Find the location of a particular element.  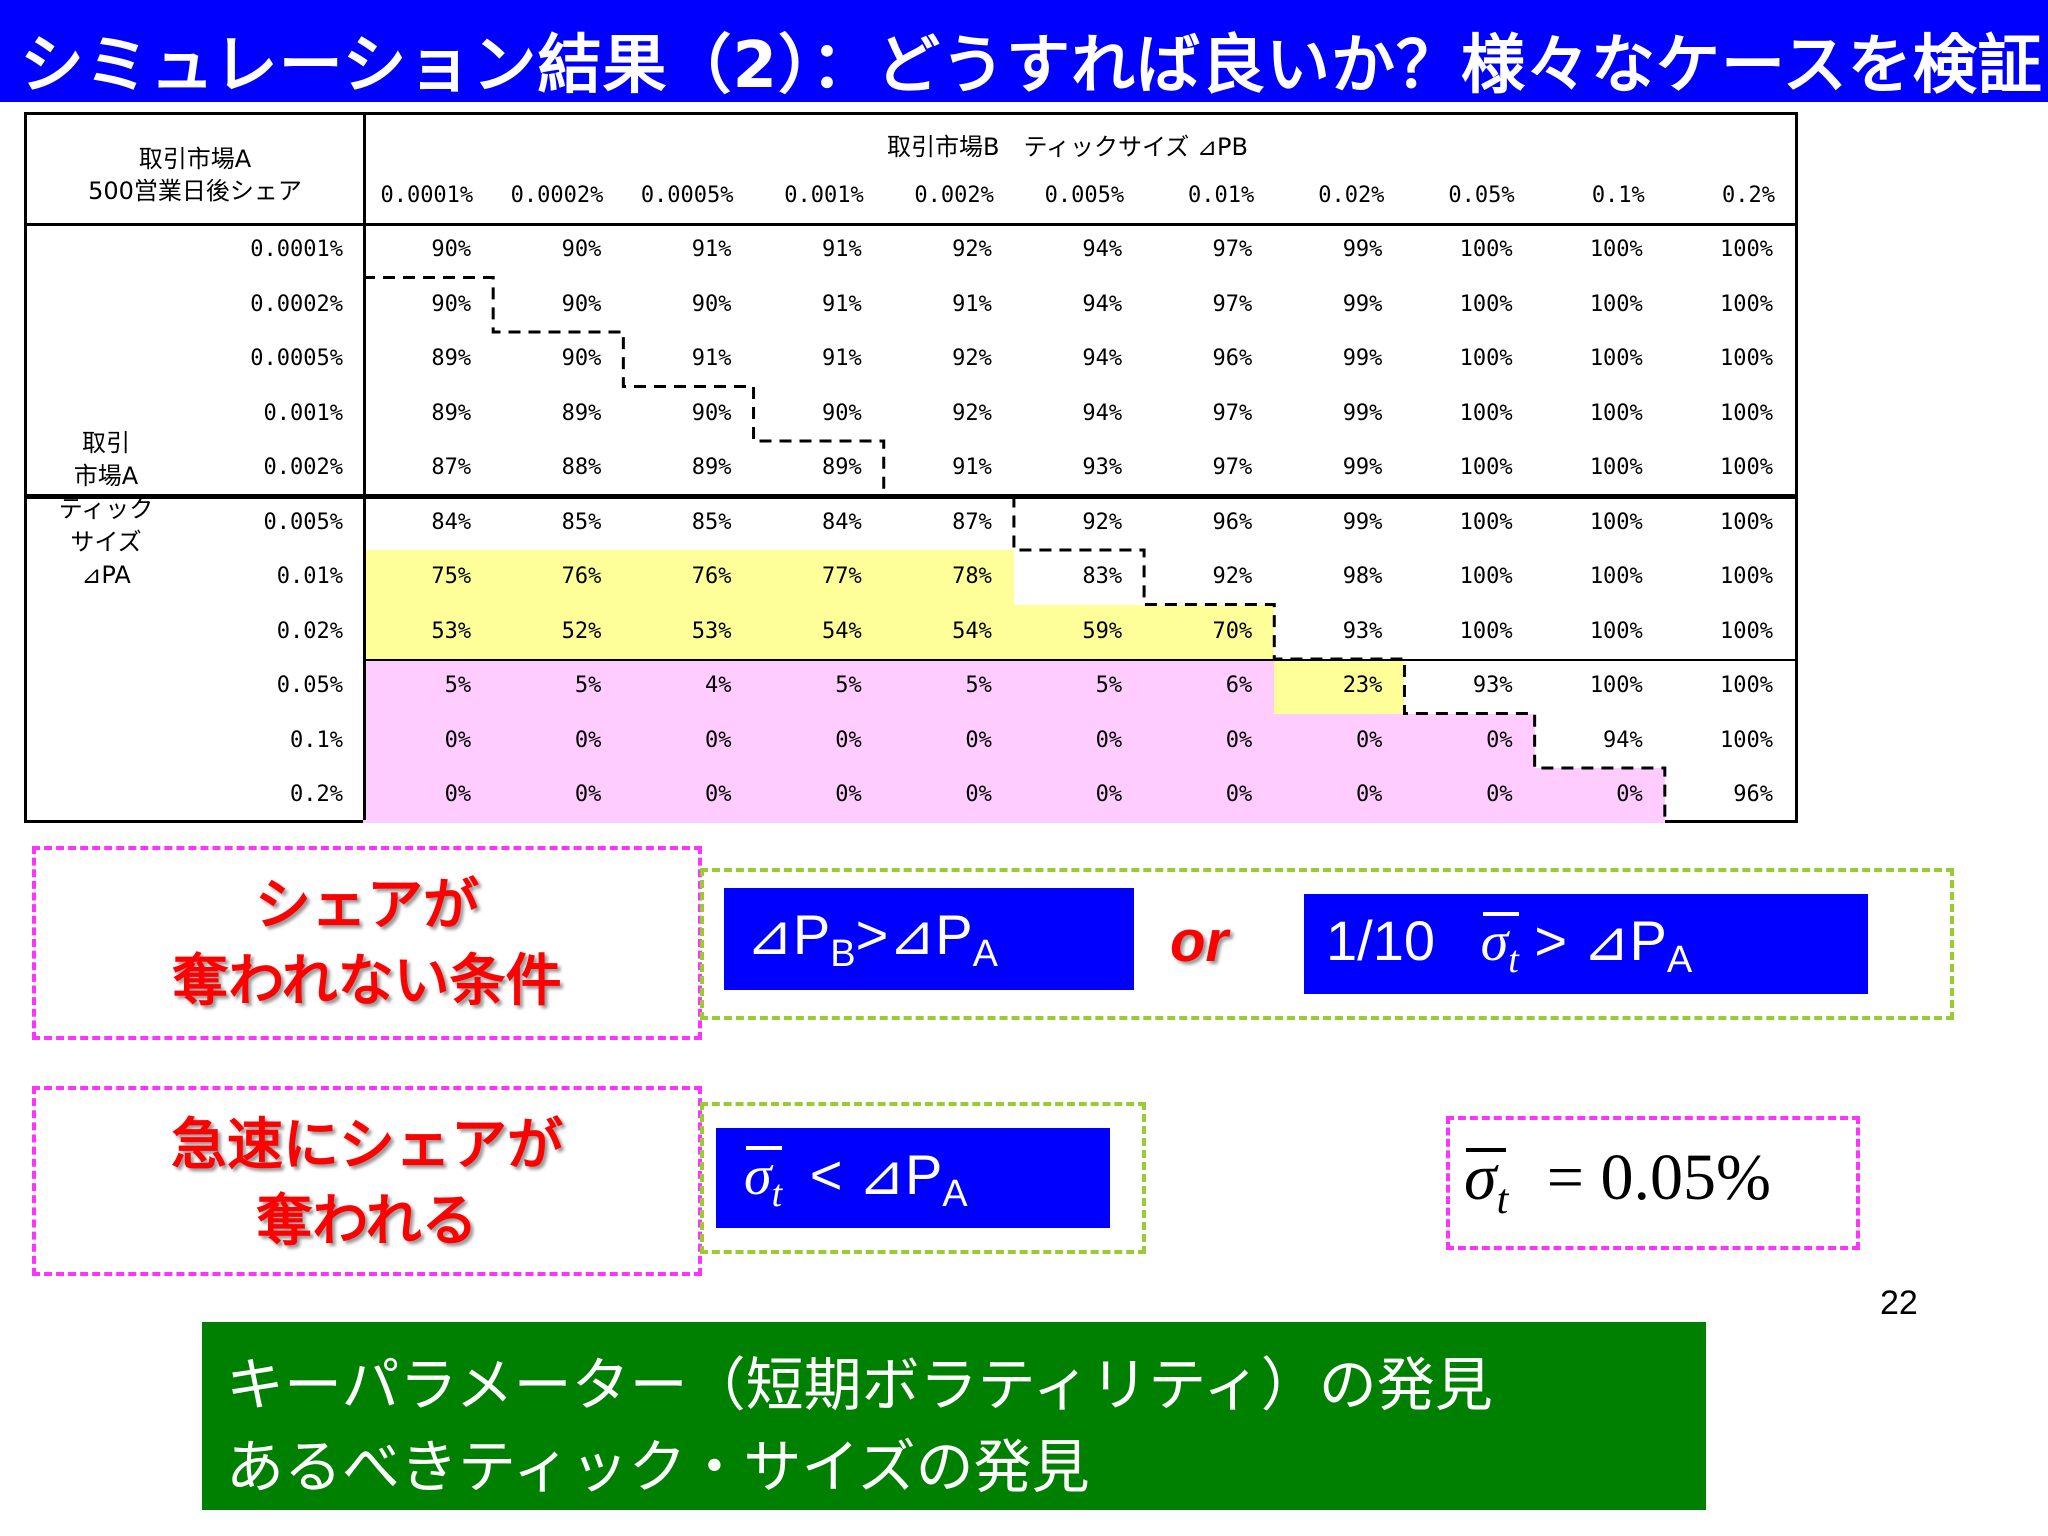

formula-b-gt: > is located at coordinates (1551, 940).